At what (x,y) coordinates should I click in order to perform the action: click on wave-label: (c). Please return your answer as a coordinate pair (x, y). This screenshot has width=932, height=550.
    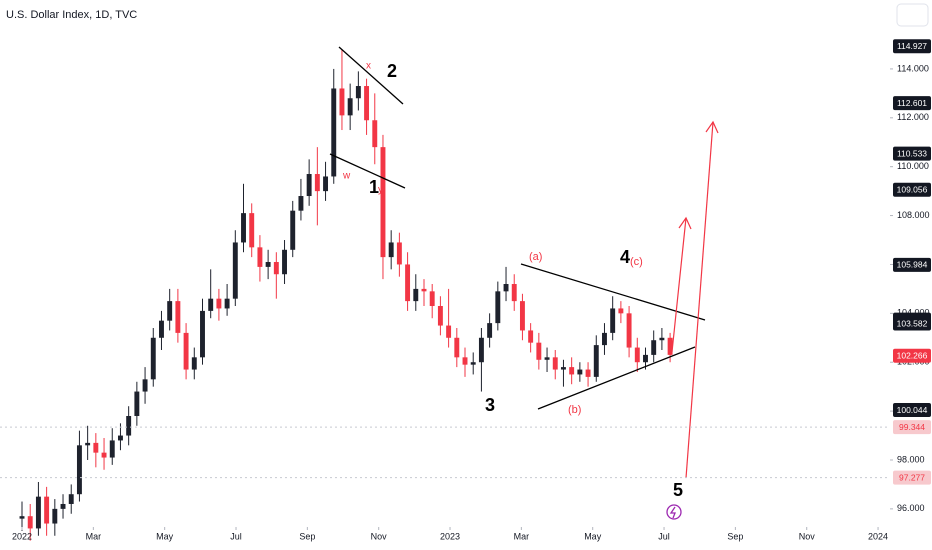
    Looking at the image, I should click on (636, 262).